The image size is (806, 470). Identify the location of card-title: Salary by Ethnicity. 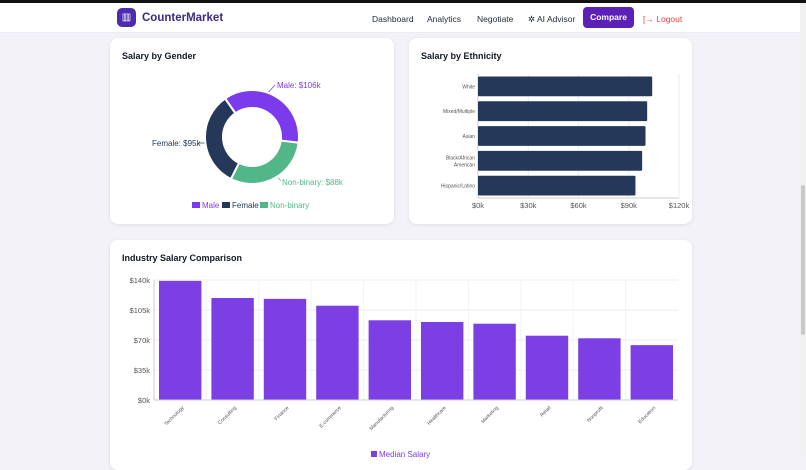
(461, 56).